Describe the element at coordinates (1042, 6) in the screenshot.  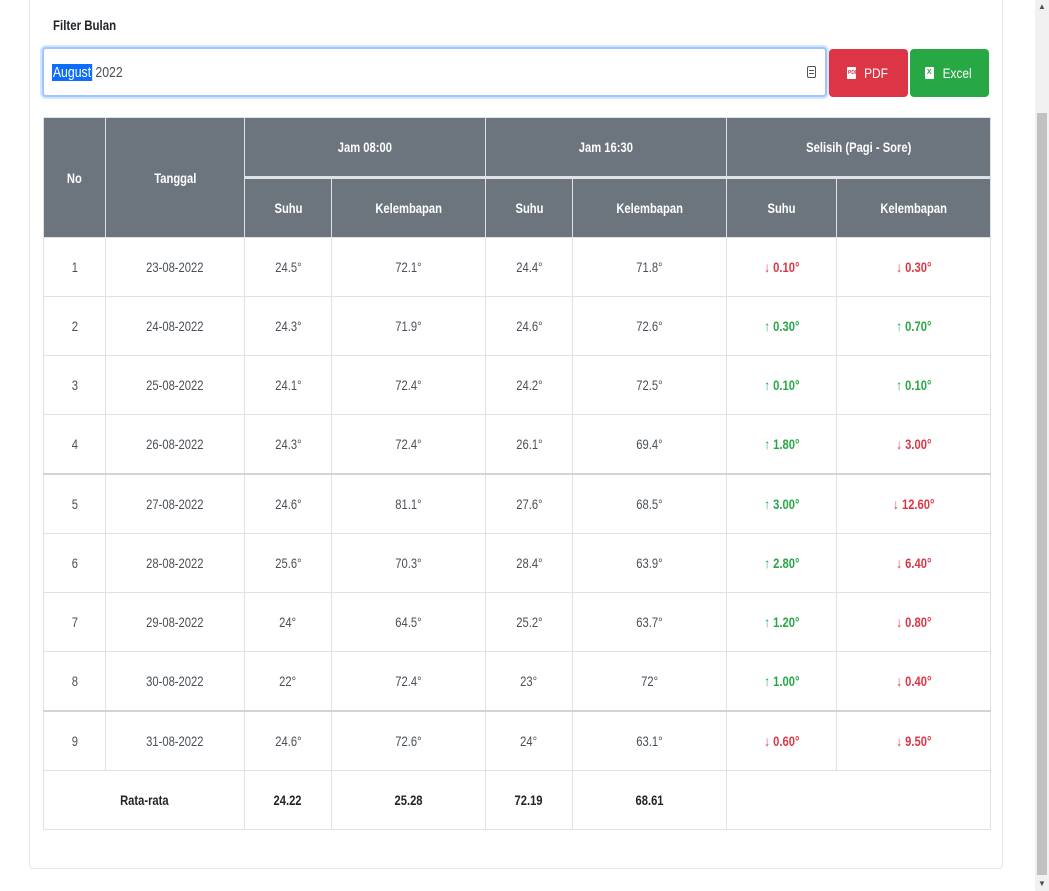
I see `scroll-up-arrow-icon: ▲` at that location.